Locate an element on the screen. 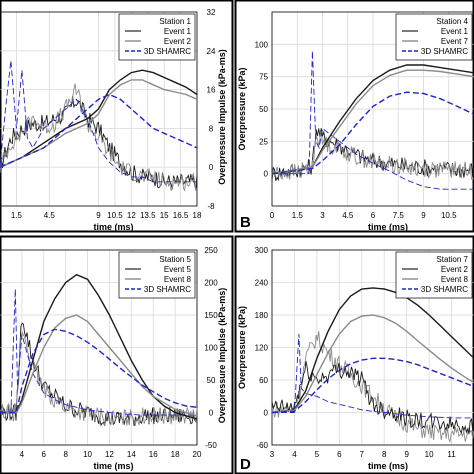 This screenshot has height=474, width=474. x-tick-label: 18 is located at coordinates (197, 215).